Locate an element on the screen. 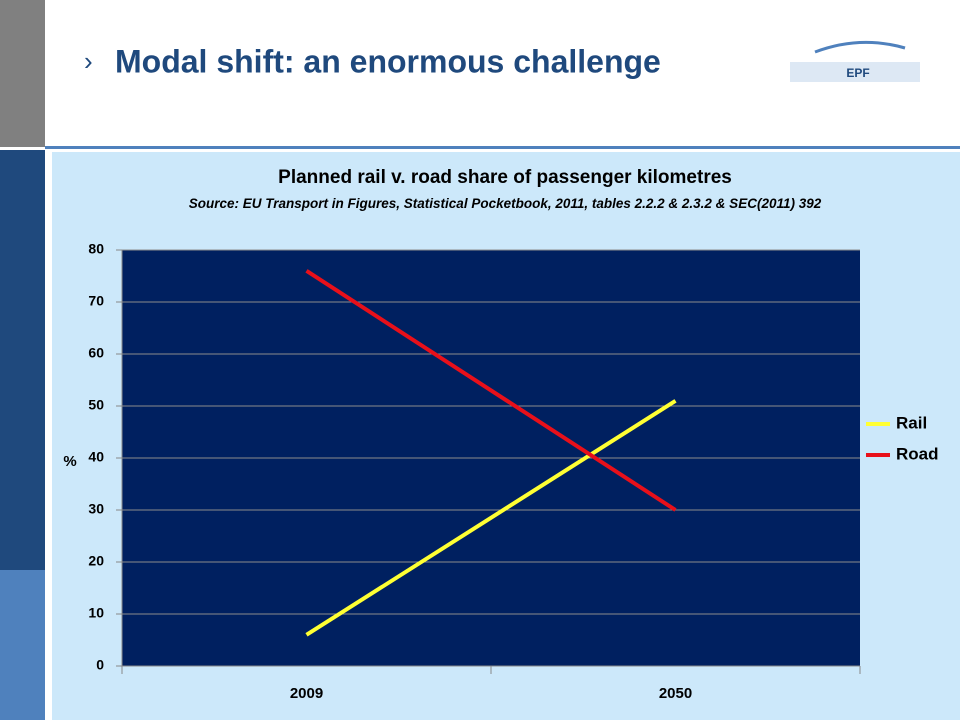 This screenshot has height=720, width=960. y-tick-label: 50 is located at coordinates (96, 405).